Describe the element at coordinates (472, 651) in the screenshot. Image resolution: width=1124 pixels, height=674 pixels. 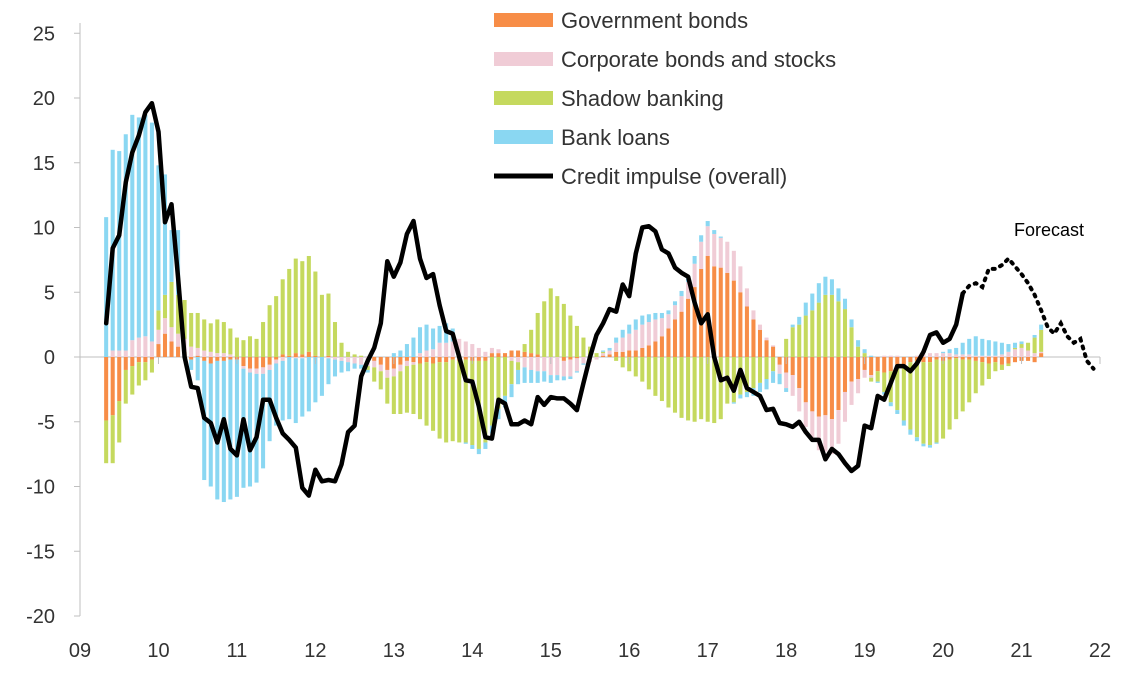
I see `x-tick-label: 14` at that location.